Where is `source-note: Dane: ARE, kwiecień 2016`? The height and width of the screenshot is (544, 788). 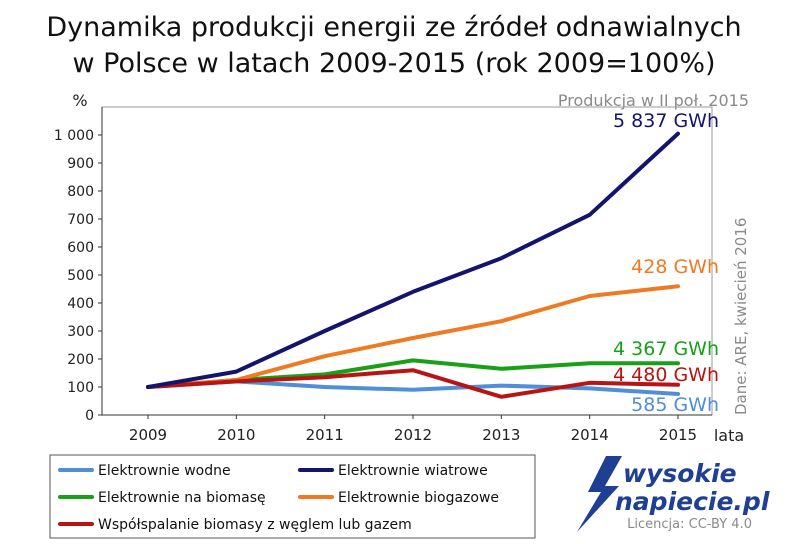 source-note: Dane: ARE, kwiecień 2016 is located at coordinates (741, 316).